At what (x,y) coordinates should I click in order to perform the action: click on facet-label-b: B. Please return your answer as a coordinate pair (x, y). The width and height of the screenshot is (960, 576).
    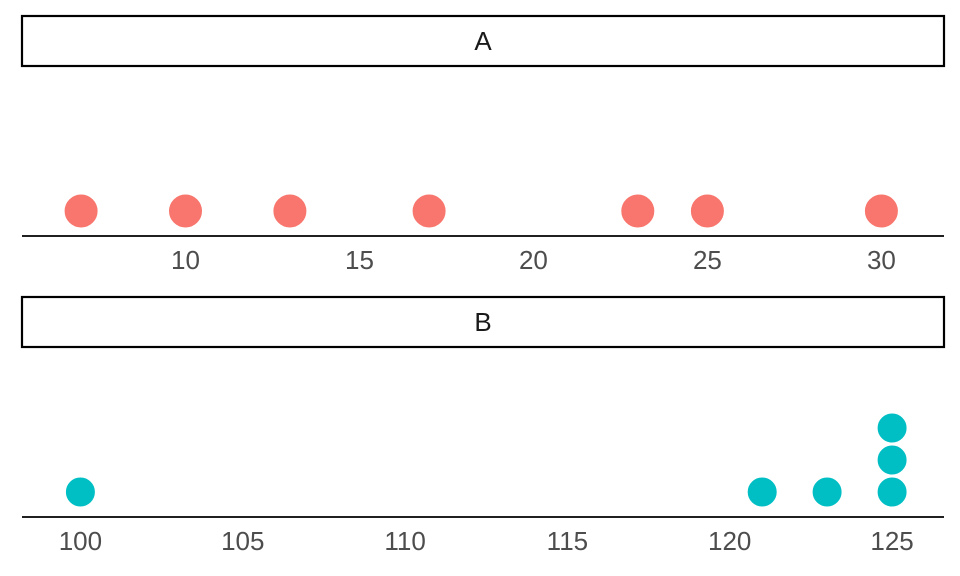
    Looking at the image, I should click on (482, 322).